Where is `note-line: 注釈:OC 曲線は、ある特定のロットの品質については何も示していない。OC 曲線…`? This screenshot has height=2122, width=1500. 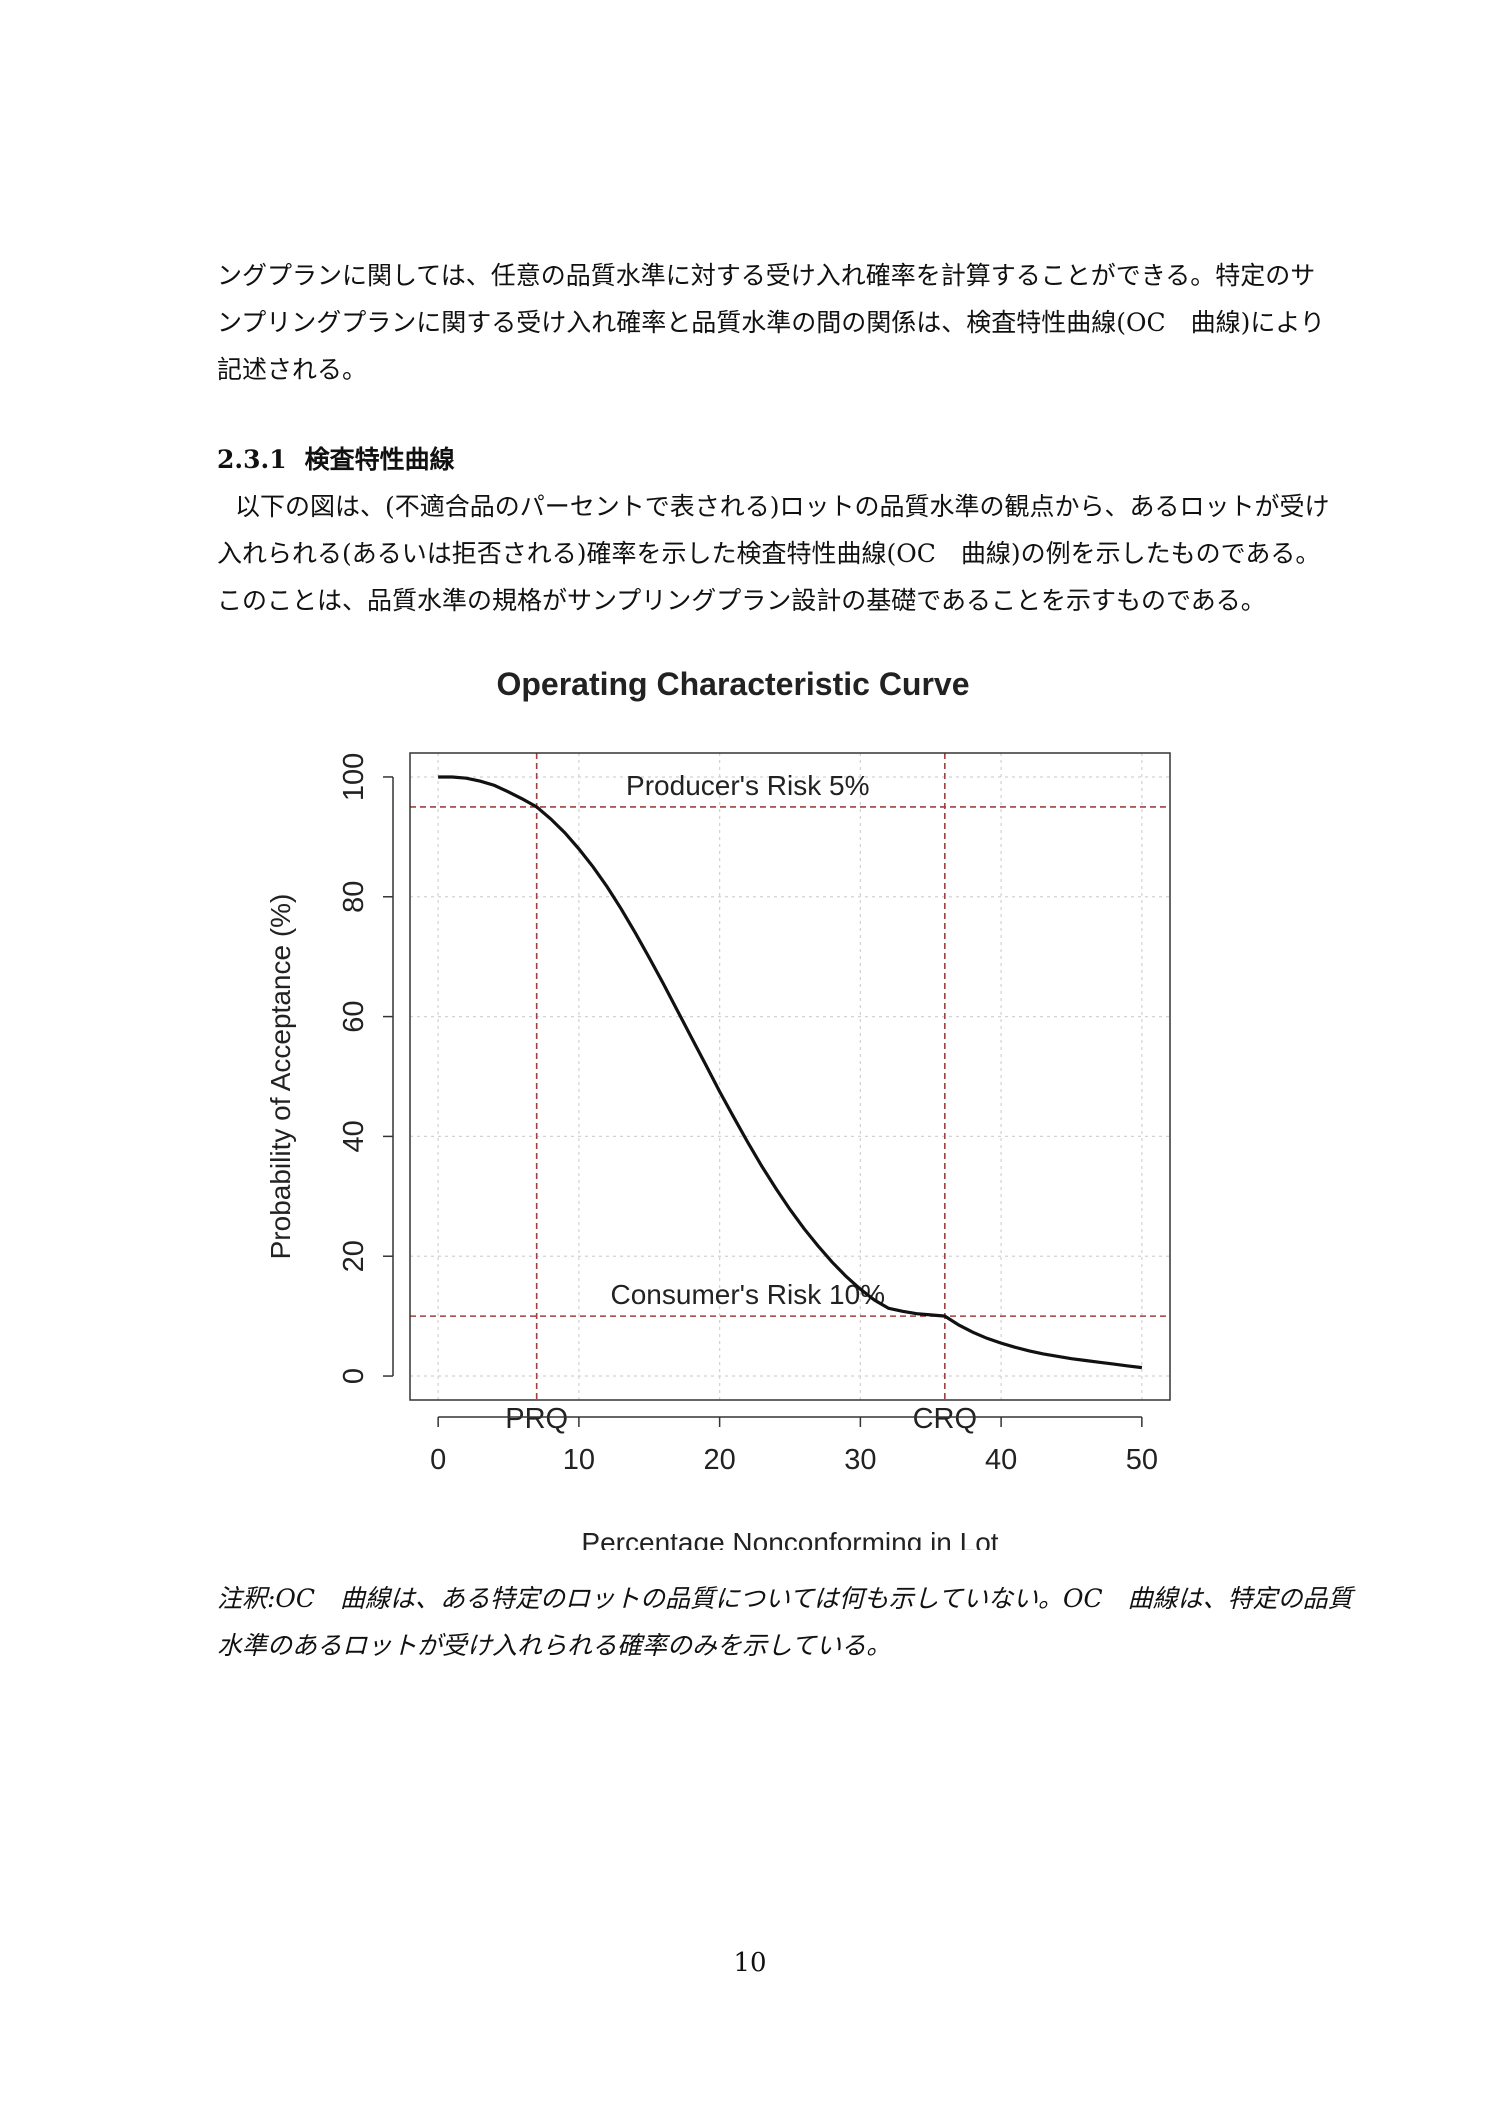 note-line: 注釈:OC 曲線は、ある特定のロットの品質については何も示していない。OC 曲線… is located at coordinates (785, 1598).